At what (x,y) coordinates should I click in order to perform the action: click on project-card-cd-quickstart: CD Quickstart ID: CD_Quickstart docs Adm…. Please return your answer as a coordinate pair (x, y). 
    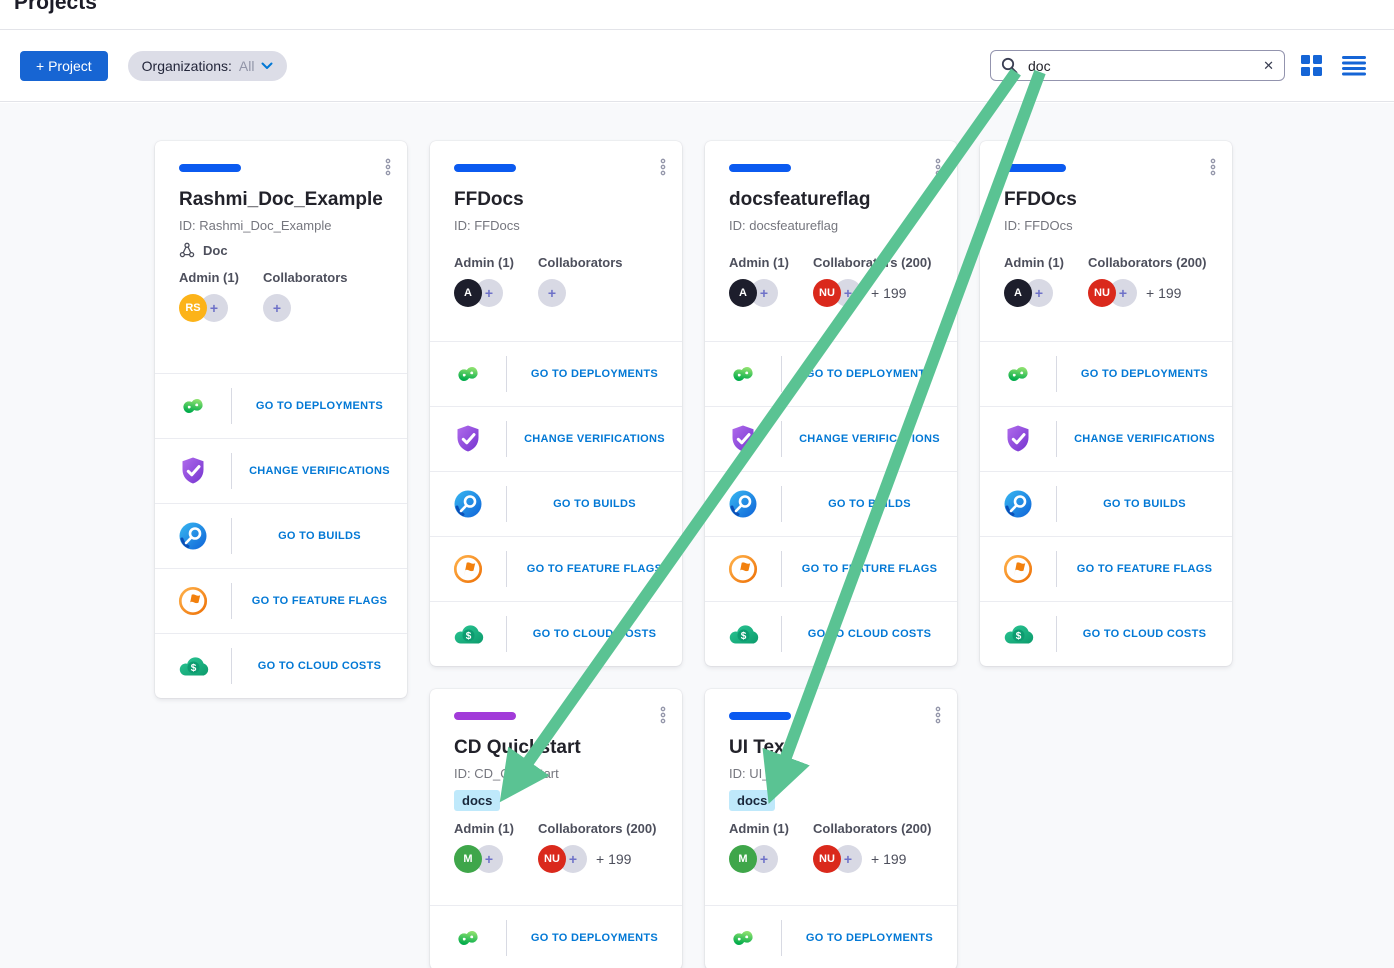
    Looking at the image, I should click on (556, 828).